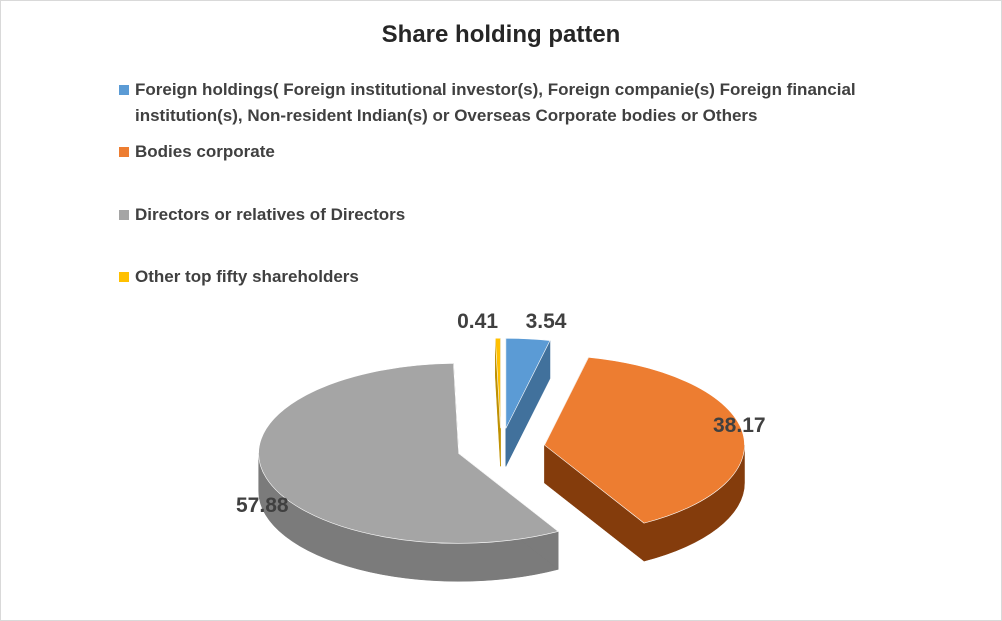 This screenshot has width=1002, height=621. I want to click on legend-swatch-bodies-corporate, so click(124, 152).